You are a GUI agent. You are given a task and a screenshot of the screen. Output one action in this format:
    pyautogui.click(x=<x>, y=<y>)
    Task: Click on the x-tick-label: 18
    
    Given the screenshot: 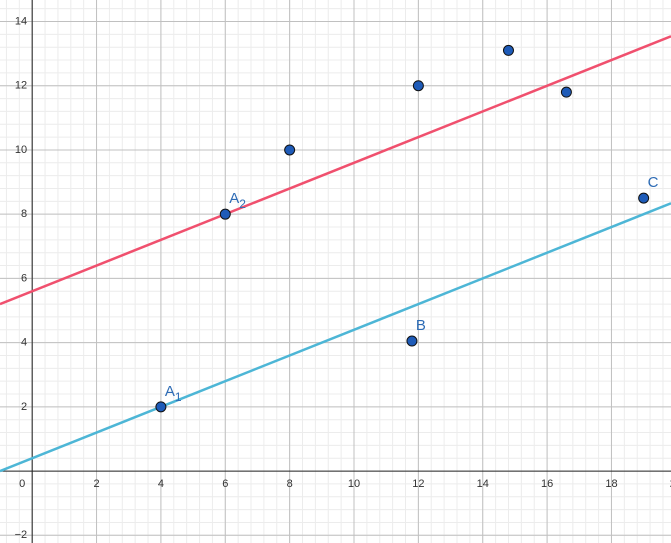 What is the action you would take?
    pyautogui.click(x=611, y=484)
    